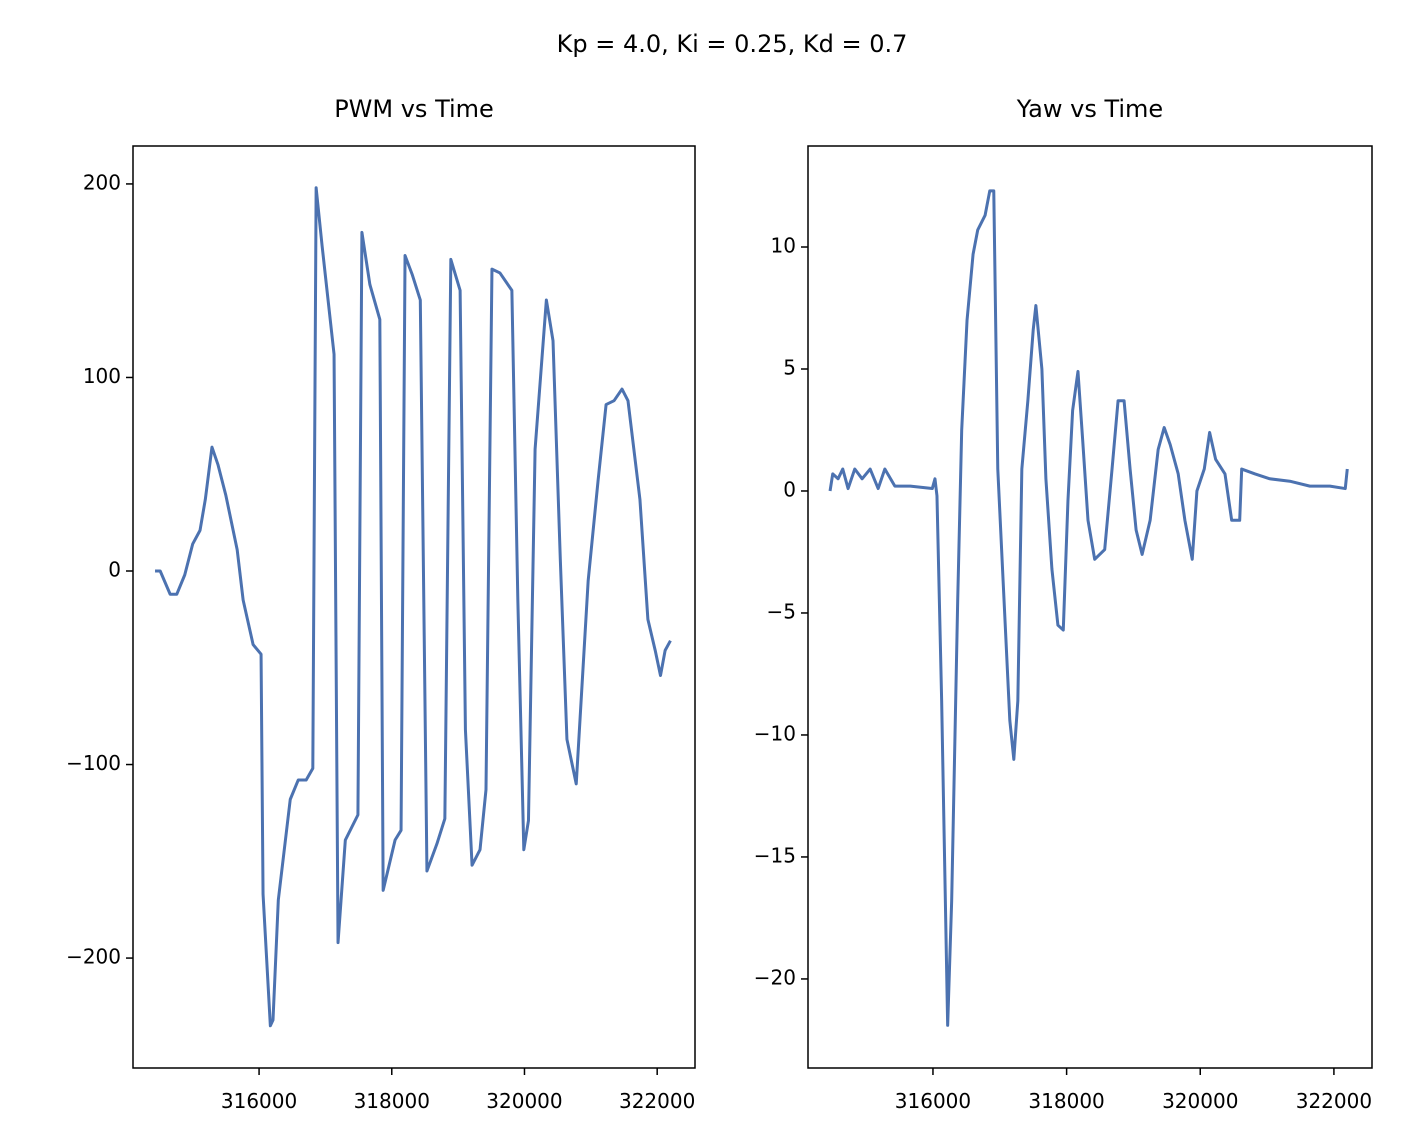 This screenshot has width=1410, height=1132. What do you see at coordinates (775, 733) in the screenshot?
I see `y-tick-label: −10` at bounding box center [775, 733].